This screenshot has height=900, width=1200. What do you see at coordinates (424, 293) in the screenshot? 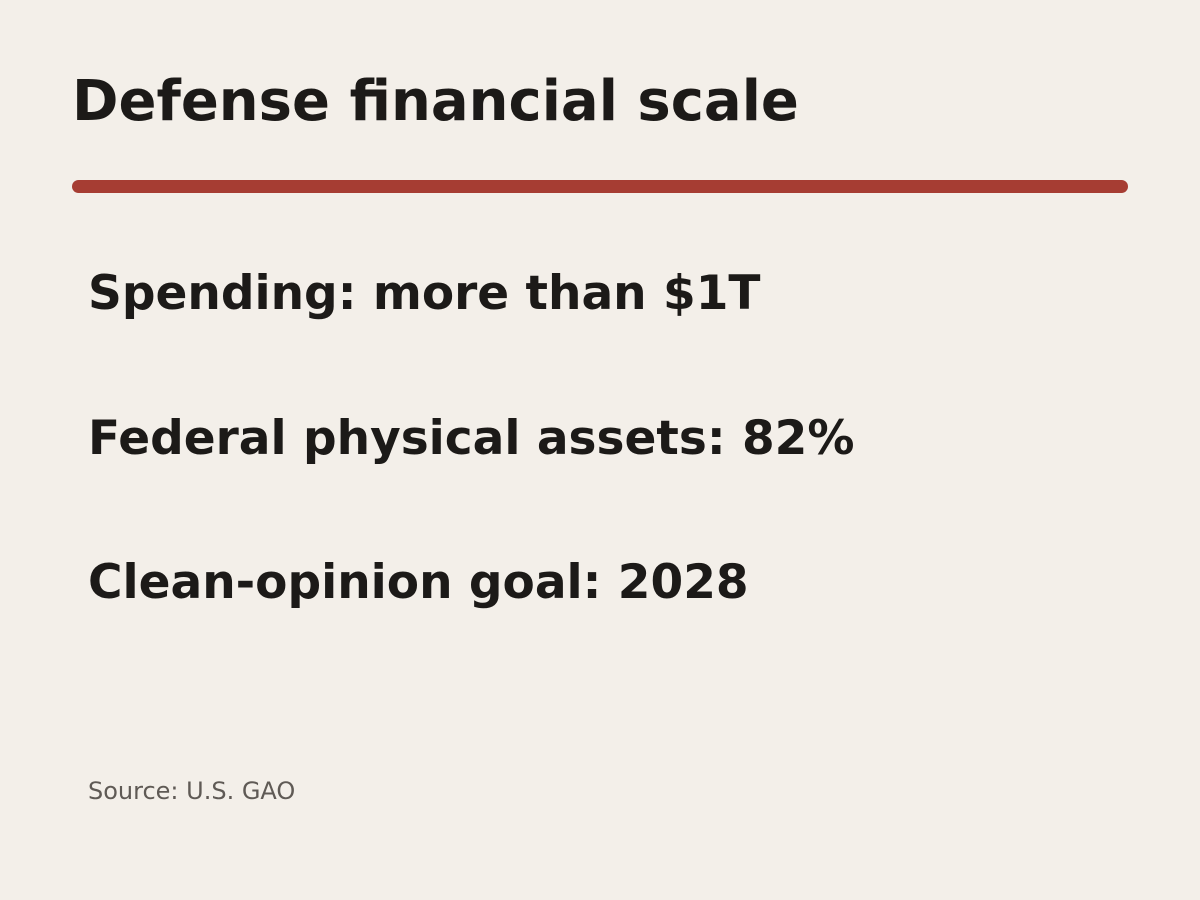
I see `stat-item: Spending: more than $1T` at bounding box center [424, 293].